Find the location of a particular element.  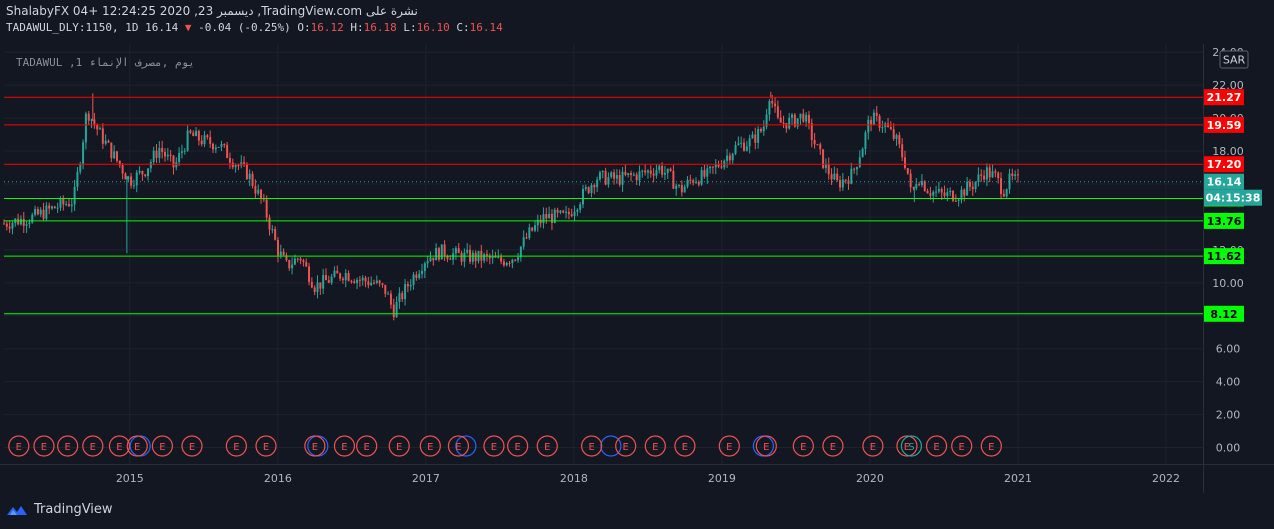

time-axis: 2015 2016 2017 2018 2019 2020 2021 2022 is located at coordinates (637, 475).